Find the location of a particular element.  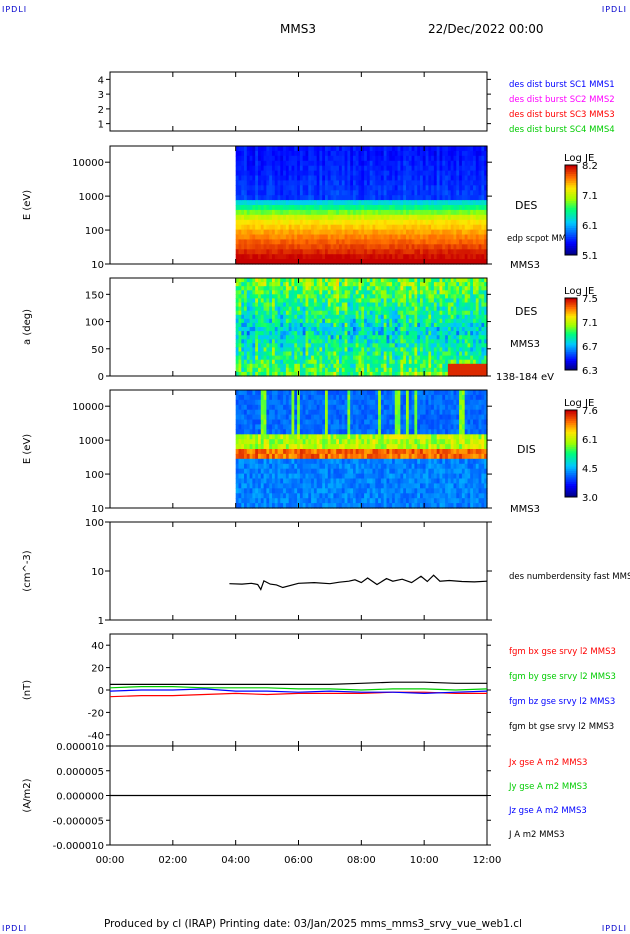

colorbar-swatch is located at coordinates (571, 319).